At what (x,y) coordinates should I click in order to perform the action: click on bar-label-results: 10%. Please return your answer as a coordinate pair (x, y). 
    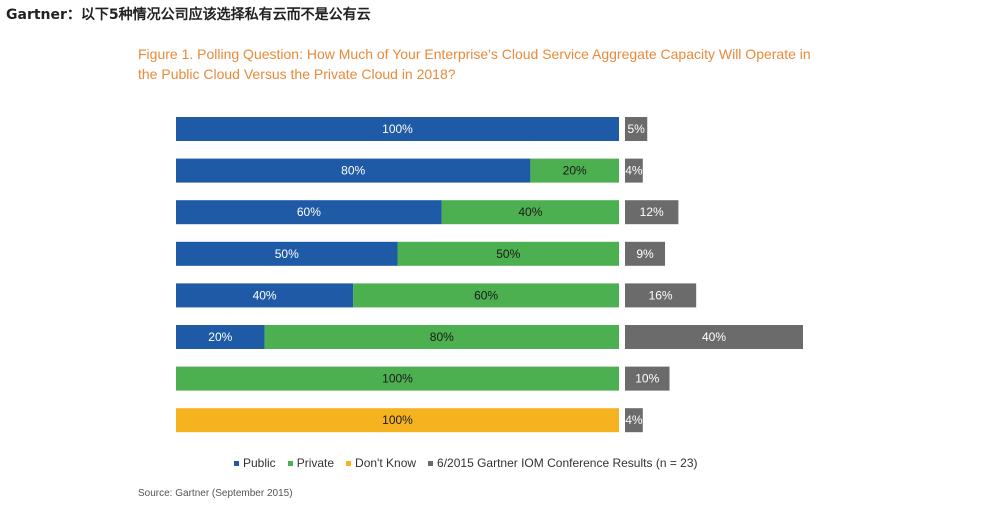
    Looking at the image, I should click on (647, 379).